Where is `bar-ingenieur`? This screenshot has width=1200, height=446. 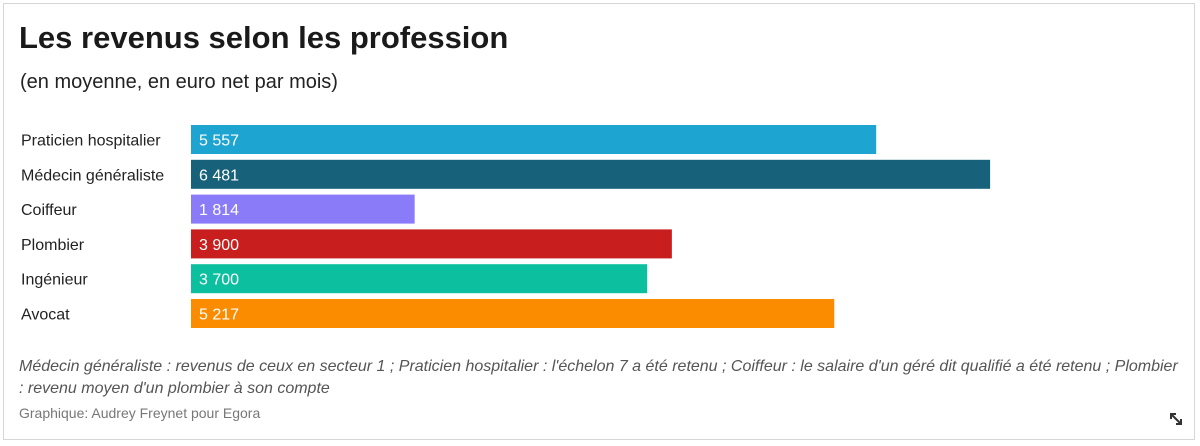 bar-ingenieur is located at coordinates (419, 279).